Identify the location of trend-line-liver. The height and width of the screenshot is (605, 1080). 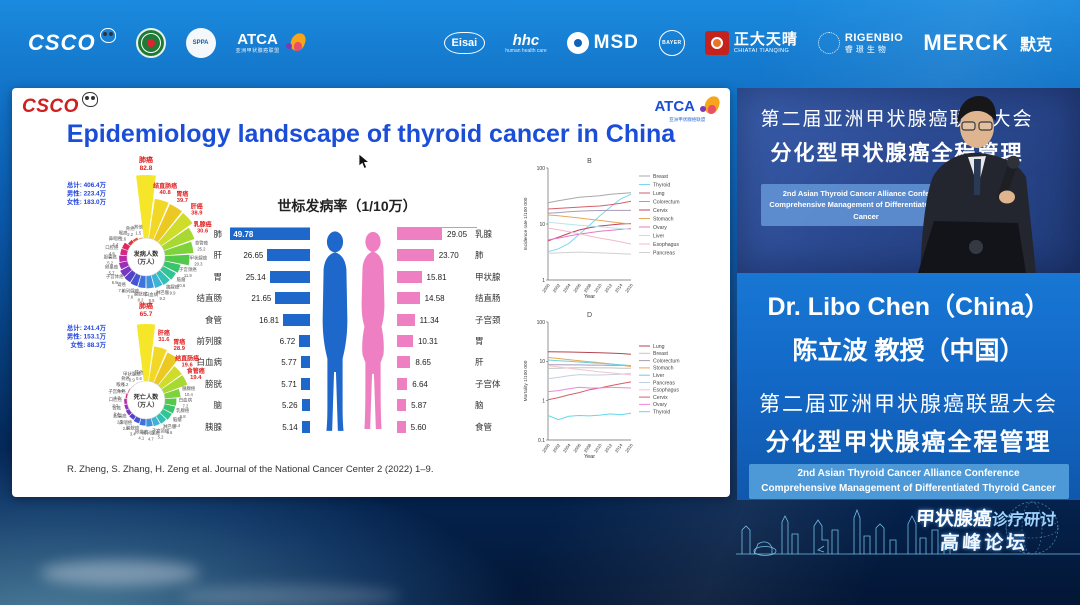
(589, 225).